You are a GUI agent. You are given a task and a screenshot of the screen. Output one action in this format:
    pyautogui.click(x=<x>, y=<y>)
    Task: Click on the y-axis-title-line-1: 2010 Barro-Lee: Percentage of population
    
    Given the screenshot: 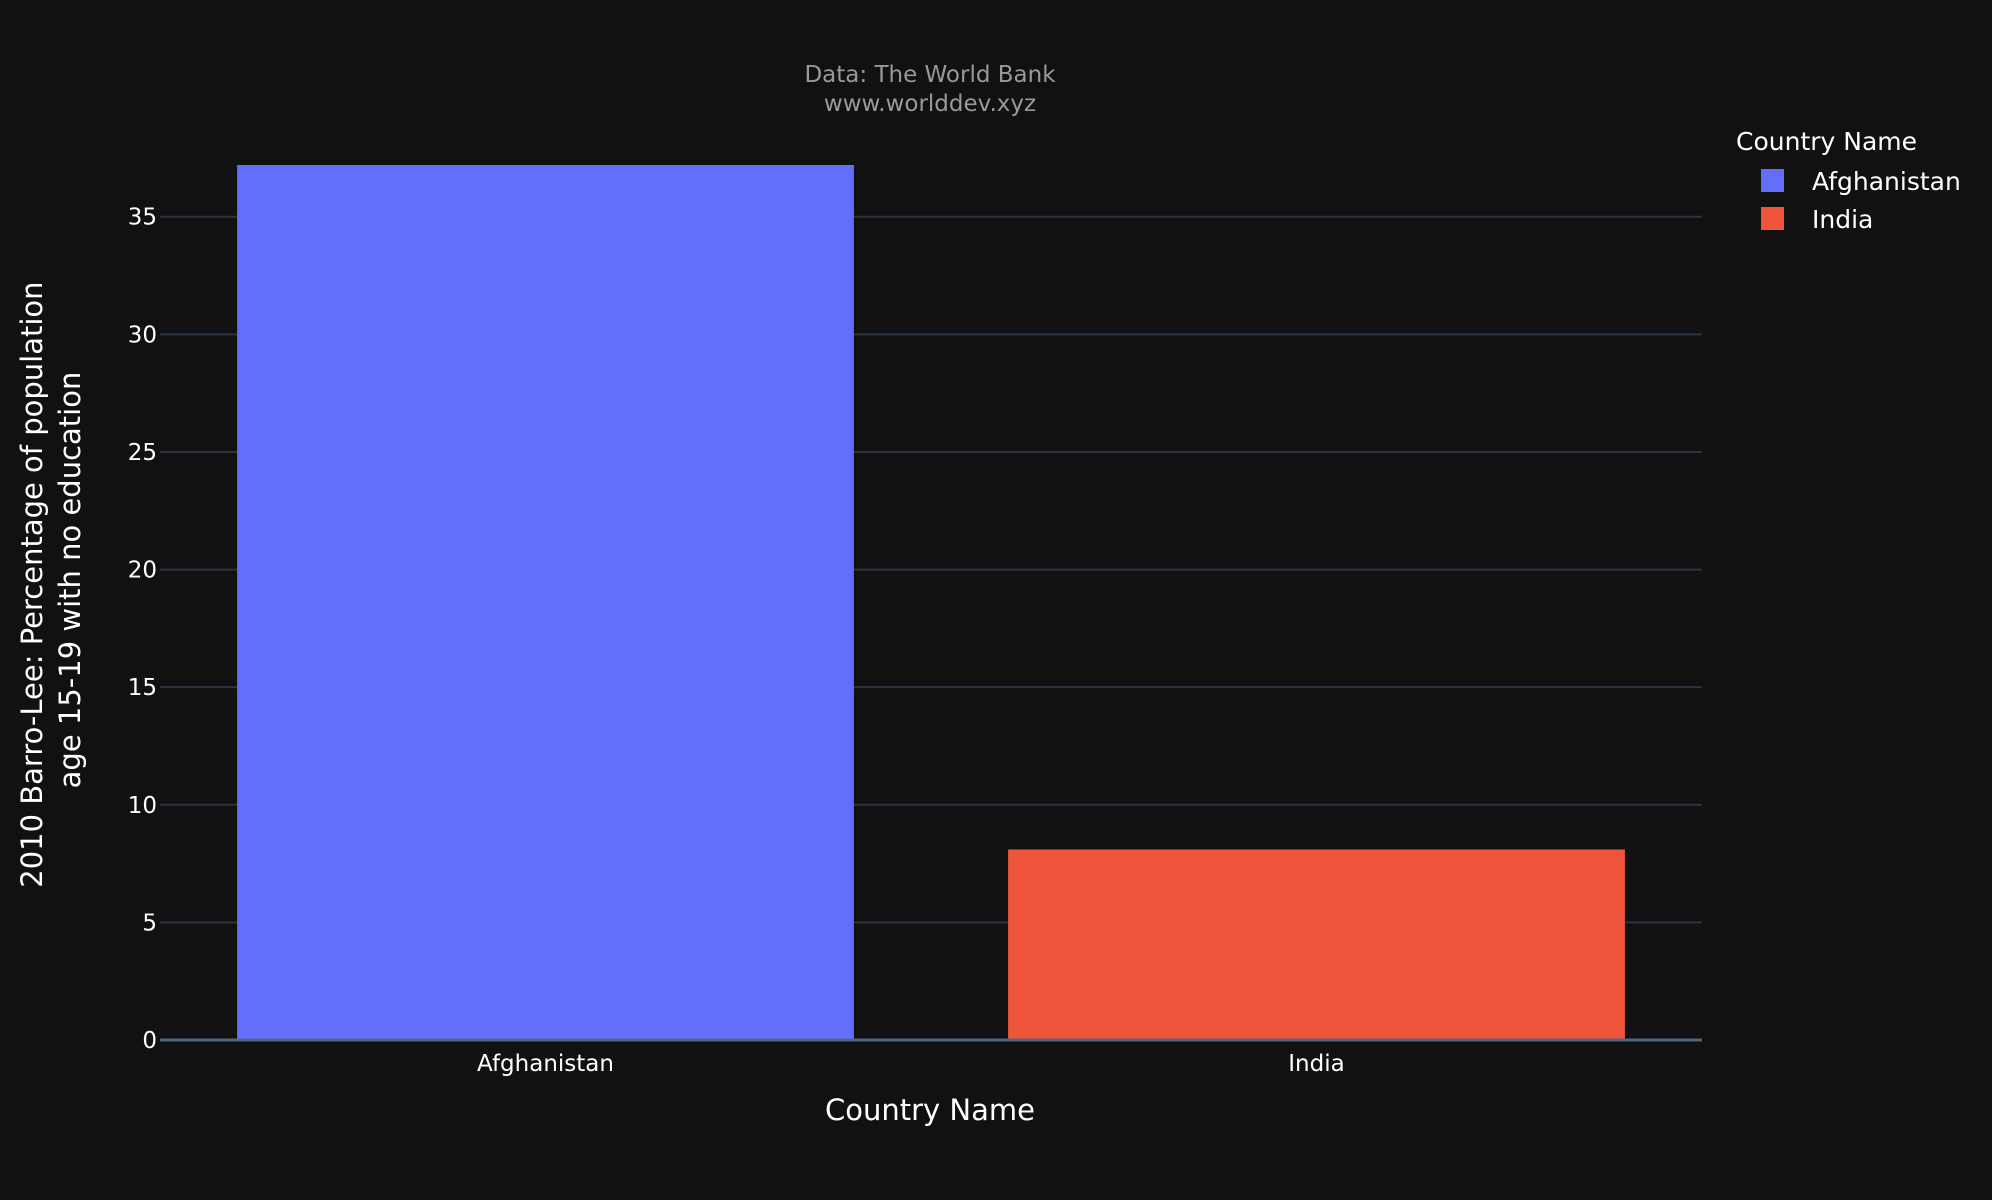 What is the action you would take?
    pyautogui.click(x=32, y=584)
    